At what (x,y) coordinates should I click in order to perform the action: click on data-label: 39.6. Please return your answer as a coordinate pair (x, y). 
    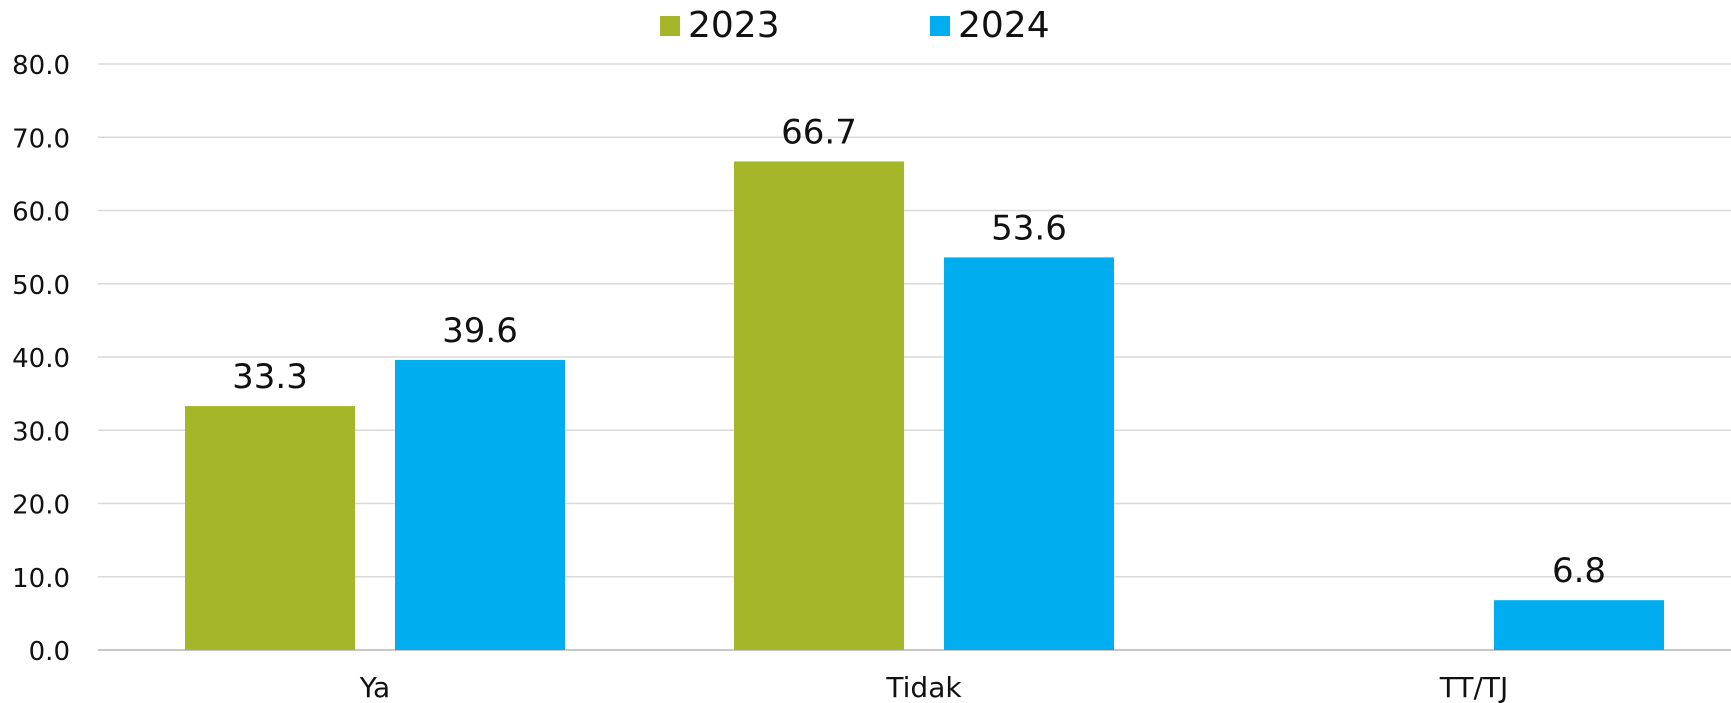
    Looking at the image, I should click on (480, 331).